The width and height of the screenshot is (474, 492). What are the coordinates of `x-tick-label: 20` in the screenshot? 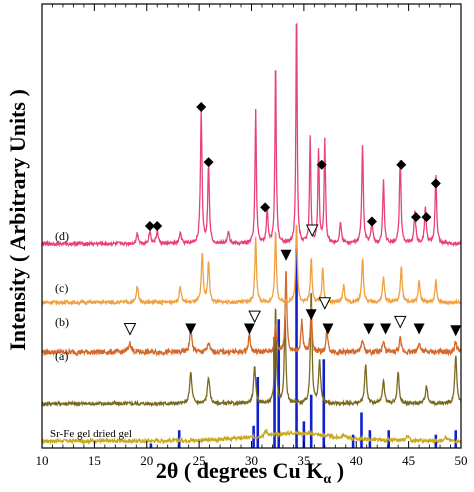 It's located at (146, 460).